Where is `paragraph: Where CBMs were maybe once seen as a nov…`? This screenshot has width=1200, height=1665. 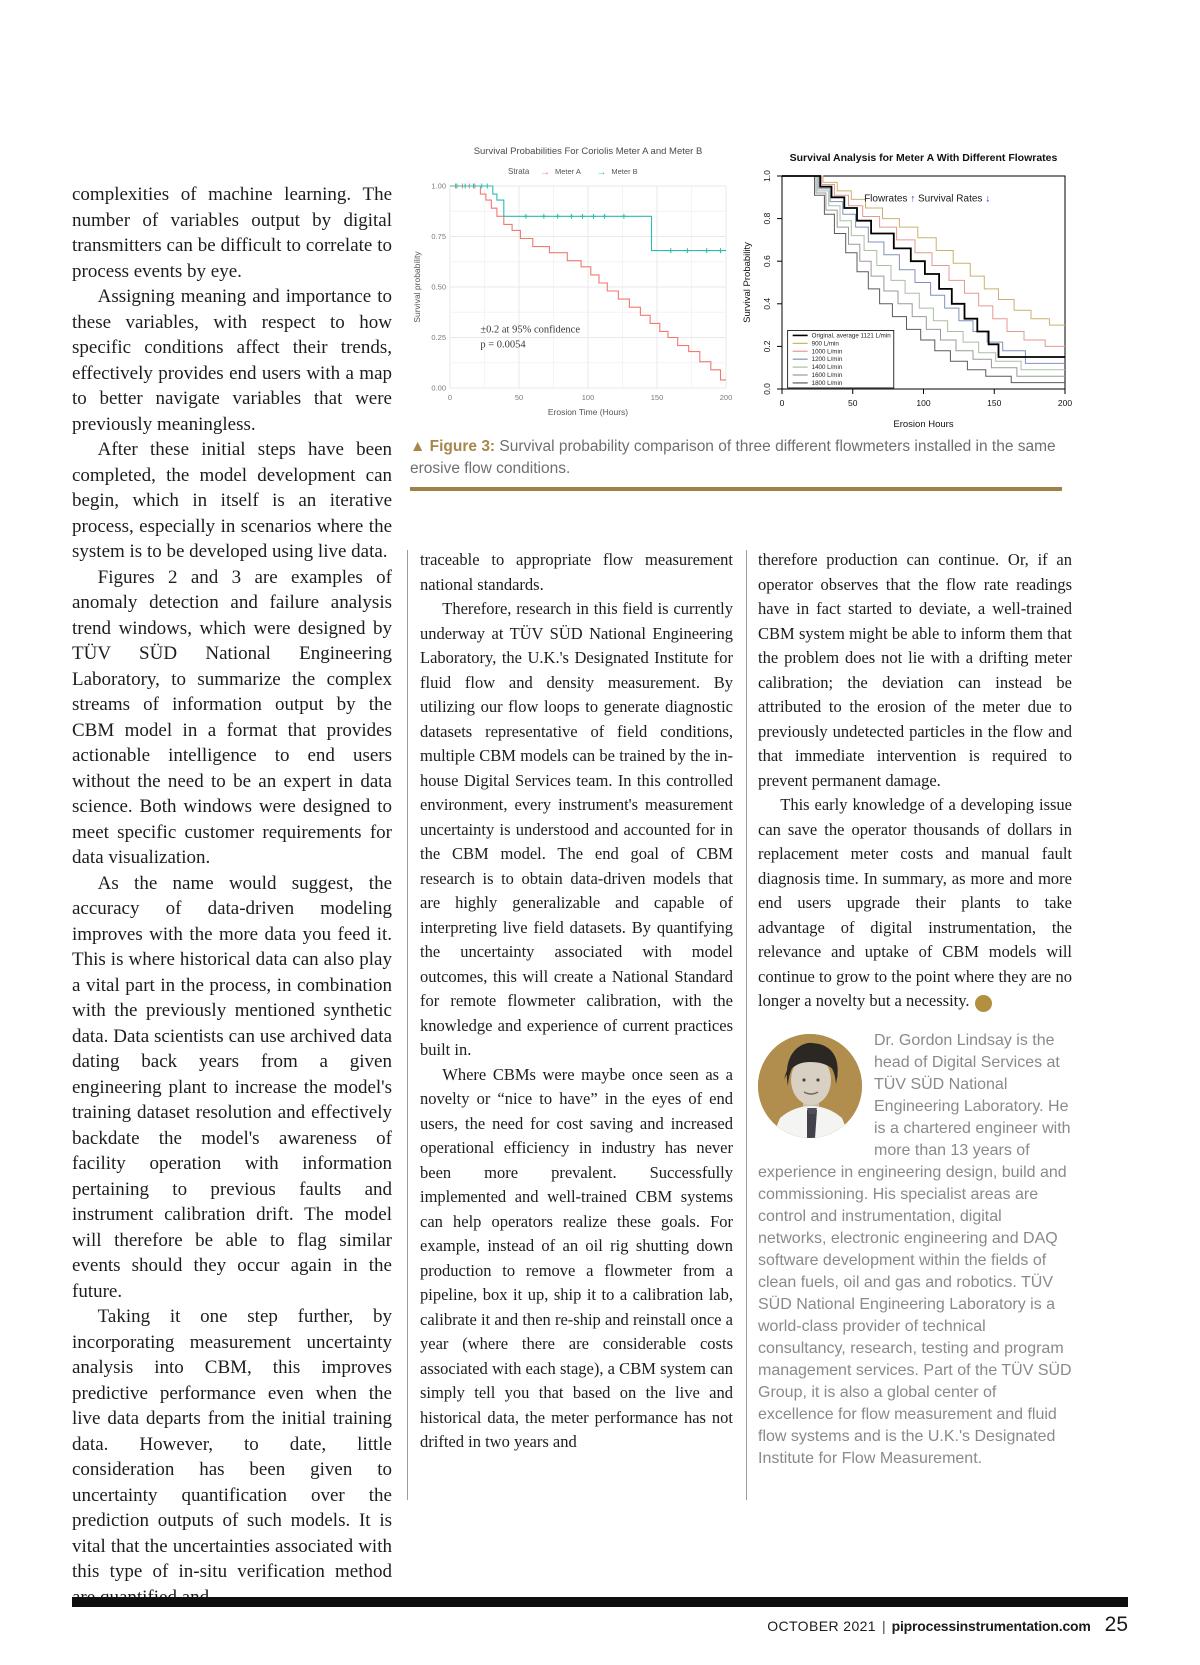
paragraph: Where CBMs were maybe once seen as a nov… is located at coordinates (576, 1258).